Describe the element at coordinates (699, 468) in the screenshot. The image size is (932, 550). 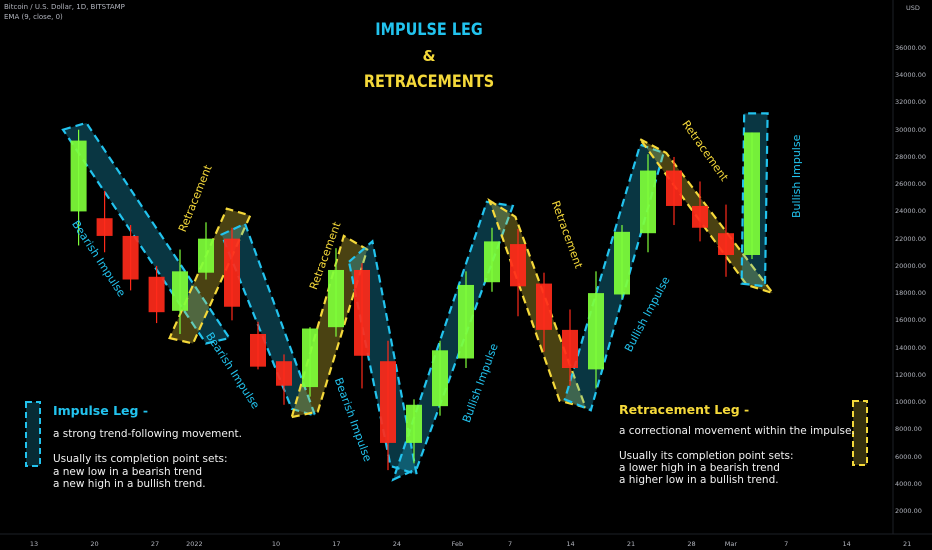
I see `retracement-panel-line3: a lower high in a bearish trend` at that location.